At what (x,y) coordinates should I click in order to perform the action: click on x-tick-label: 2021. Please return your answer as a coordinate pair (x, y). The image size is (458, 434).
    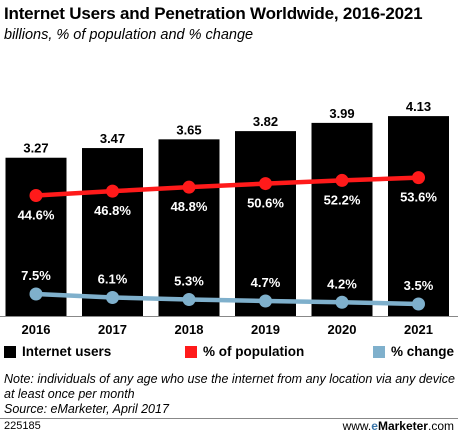
    Looking at the image, I should click on (418, 329).